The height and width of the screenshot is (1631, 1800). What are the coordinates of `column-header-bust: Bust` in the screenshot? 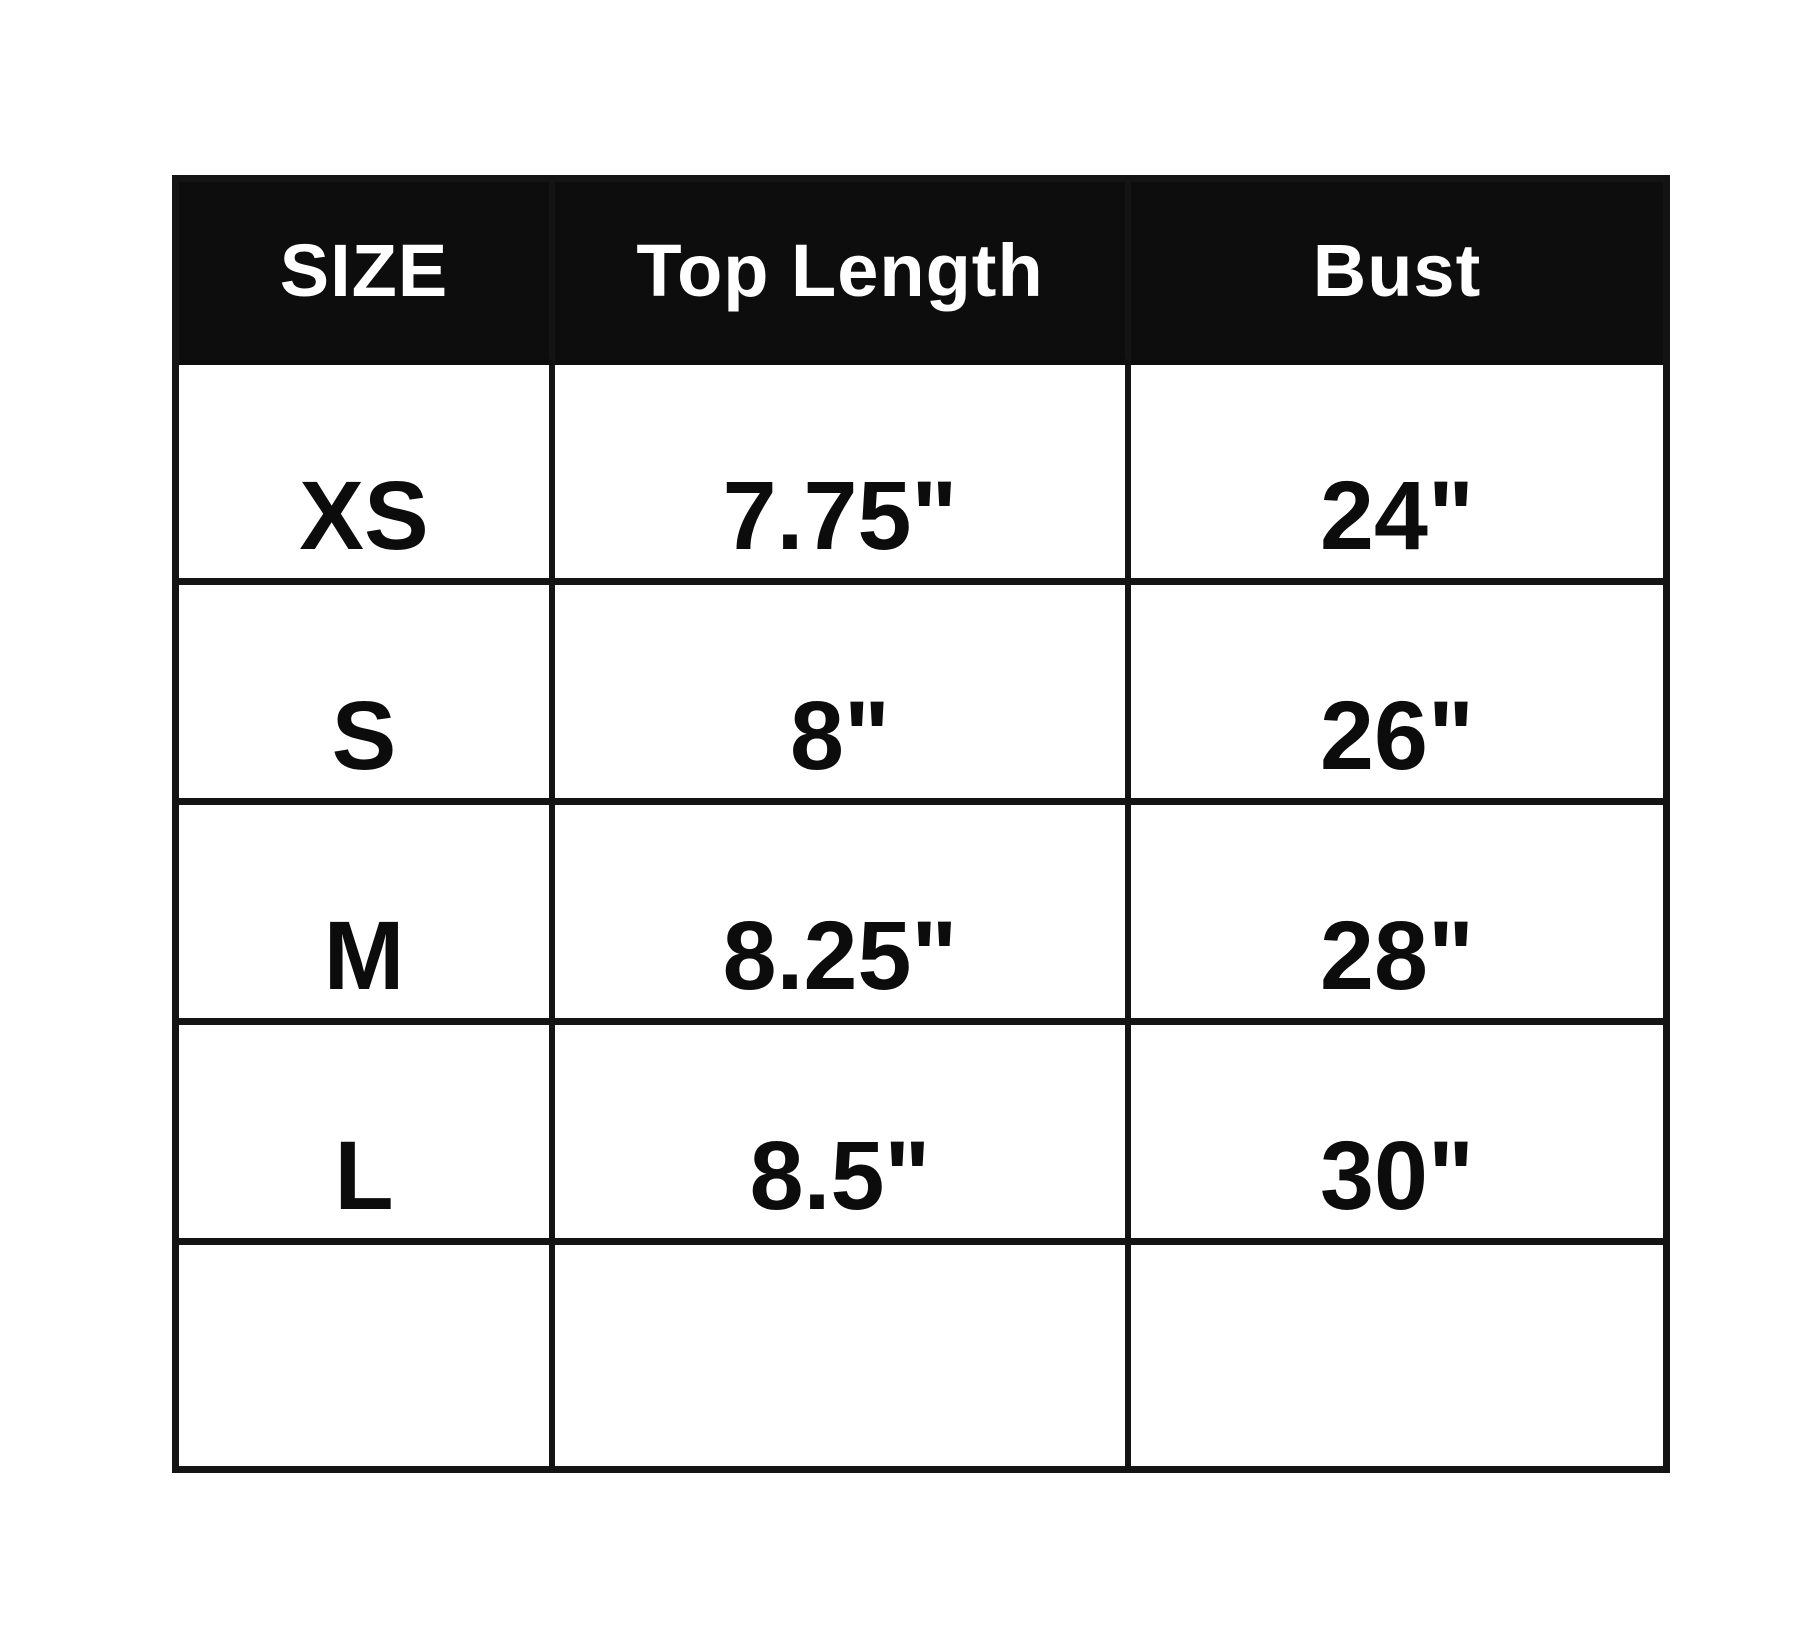 It's located at (1397, 273).